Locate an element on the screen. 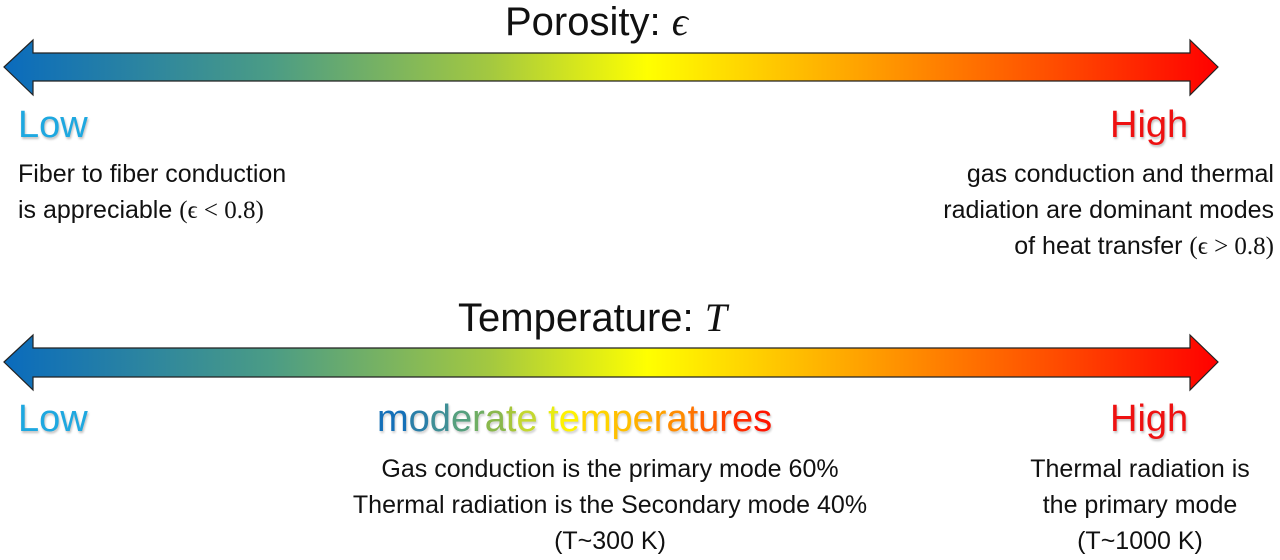  moderate-letter: u is located at coordinates (709, 419).